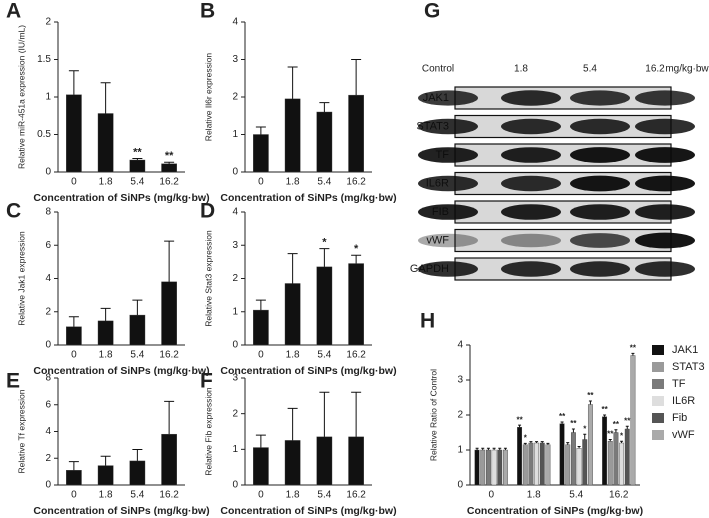  Describe the element at coordinates (44, 134) in the screenshot. I see `y-tick-label: 0.5` at that location.